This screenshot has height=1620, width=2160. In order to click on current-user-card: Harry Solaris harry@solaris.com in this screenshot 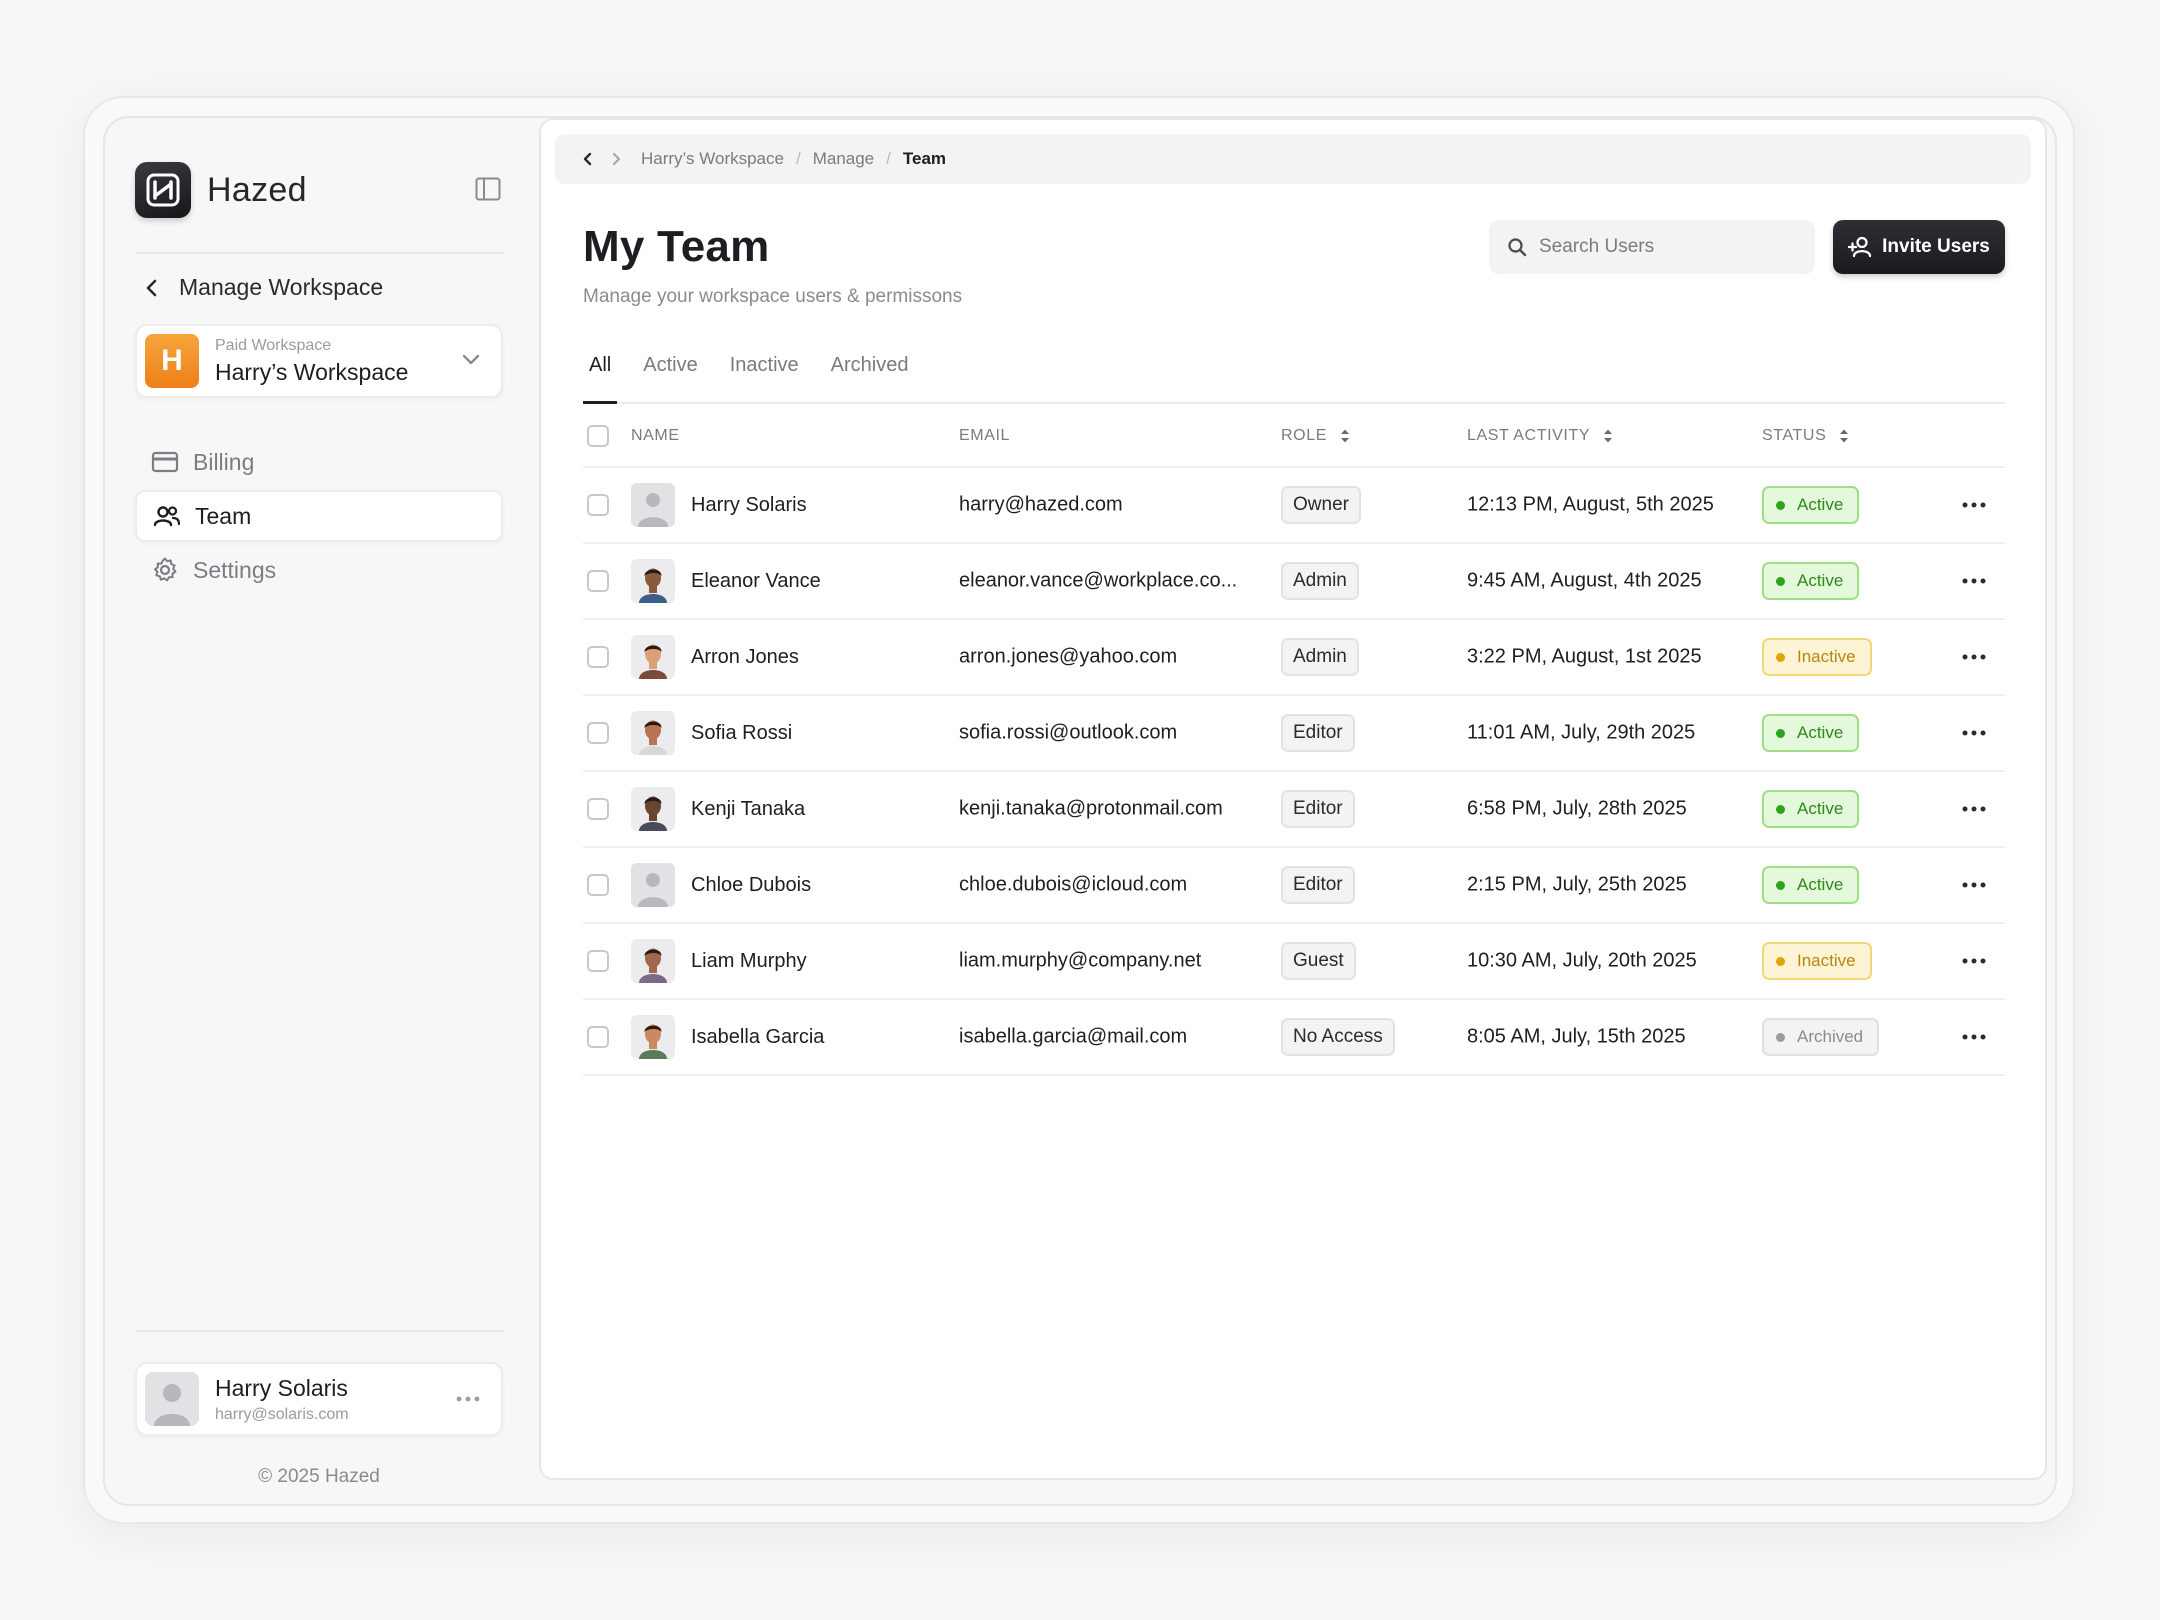, I will do `click(319, 1399)`.